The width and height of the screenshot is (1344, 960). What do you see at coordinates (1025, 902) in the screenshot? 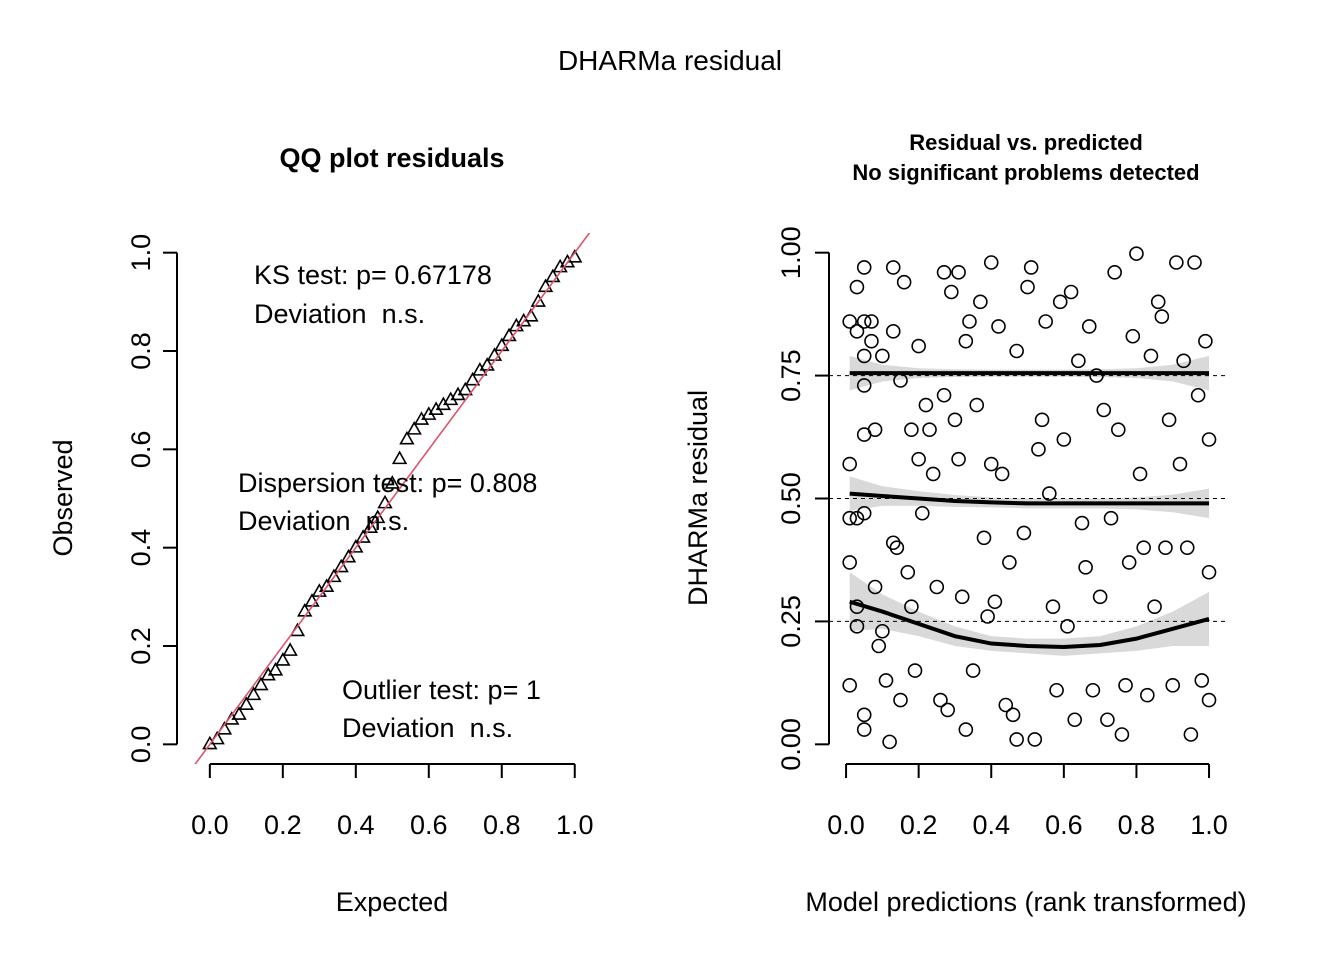
I see `x-axis-title: Model predictions (rank transformed)` at bounding box center [1025, 902].